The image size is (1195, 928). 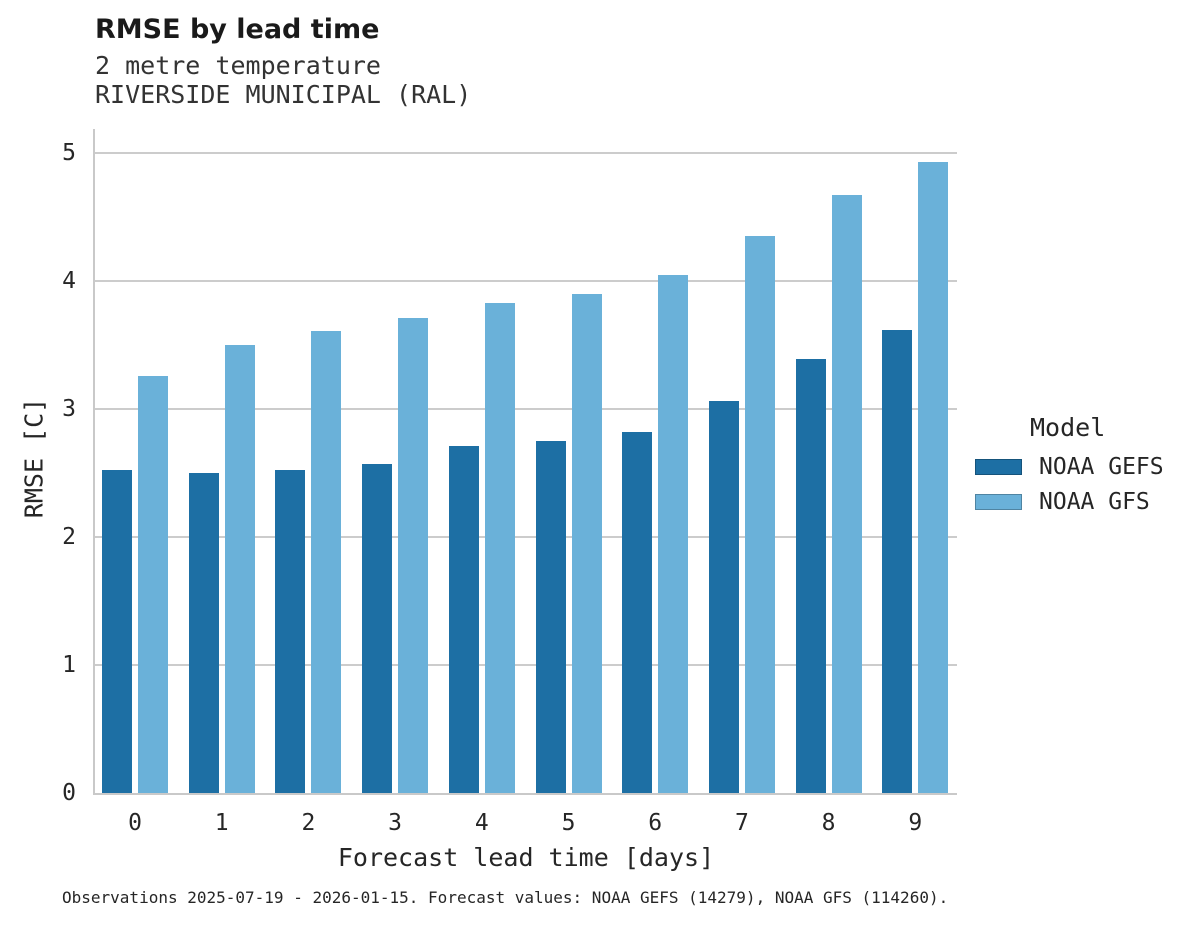 What do you see at coordinates (655, 823) in the screenshot?
I see `x-tick-label-6: 6` at bounding box center [655, 823].